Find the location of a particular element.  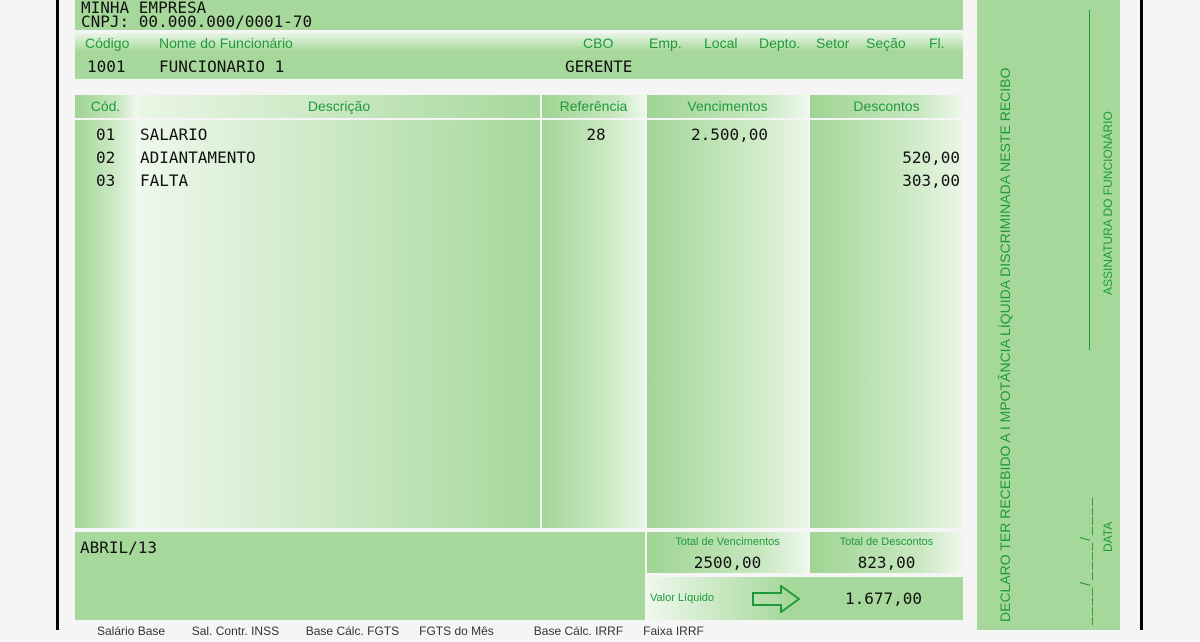

signature-line is located at coordinates (1089, 180).